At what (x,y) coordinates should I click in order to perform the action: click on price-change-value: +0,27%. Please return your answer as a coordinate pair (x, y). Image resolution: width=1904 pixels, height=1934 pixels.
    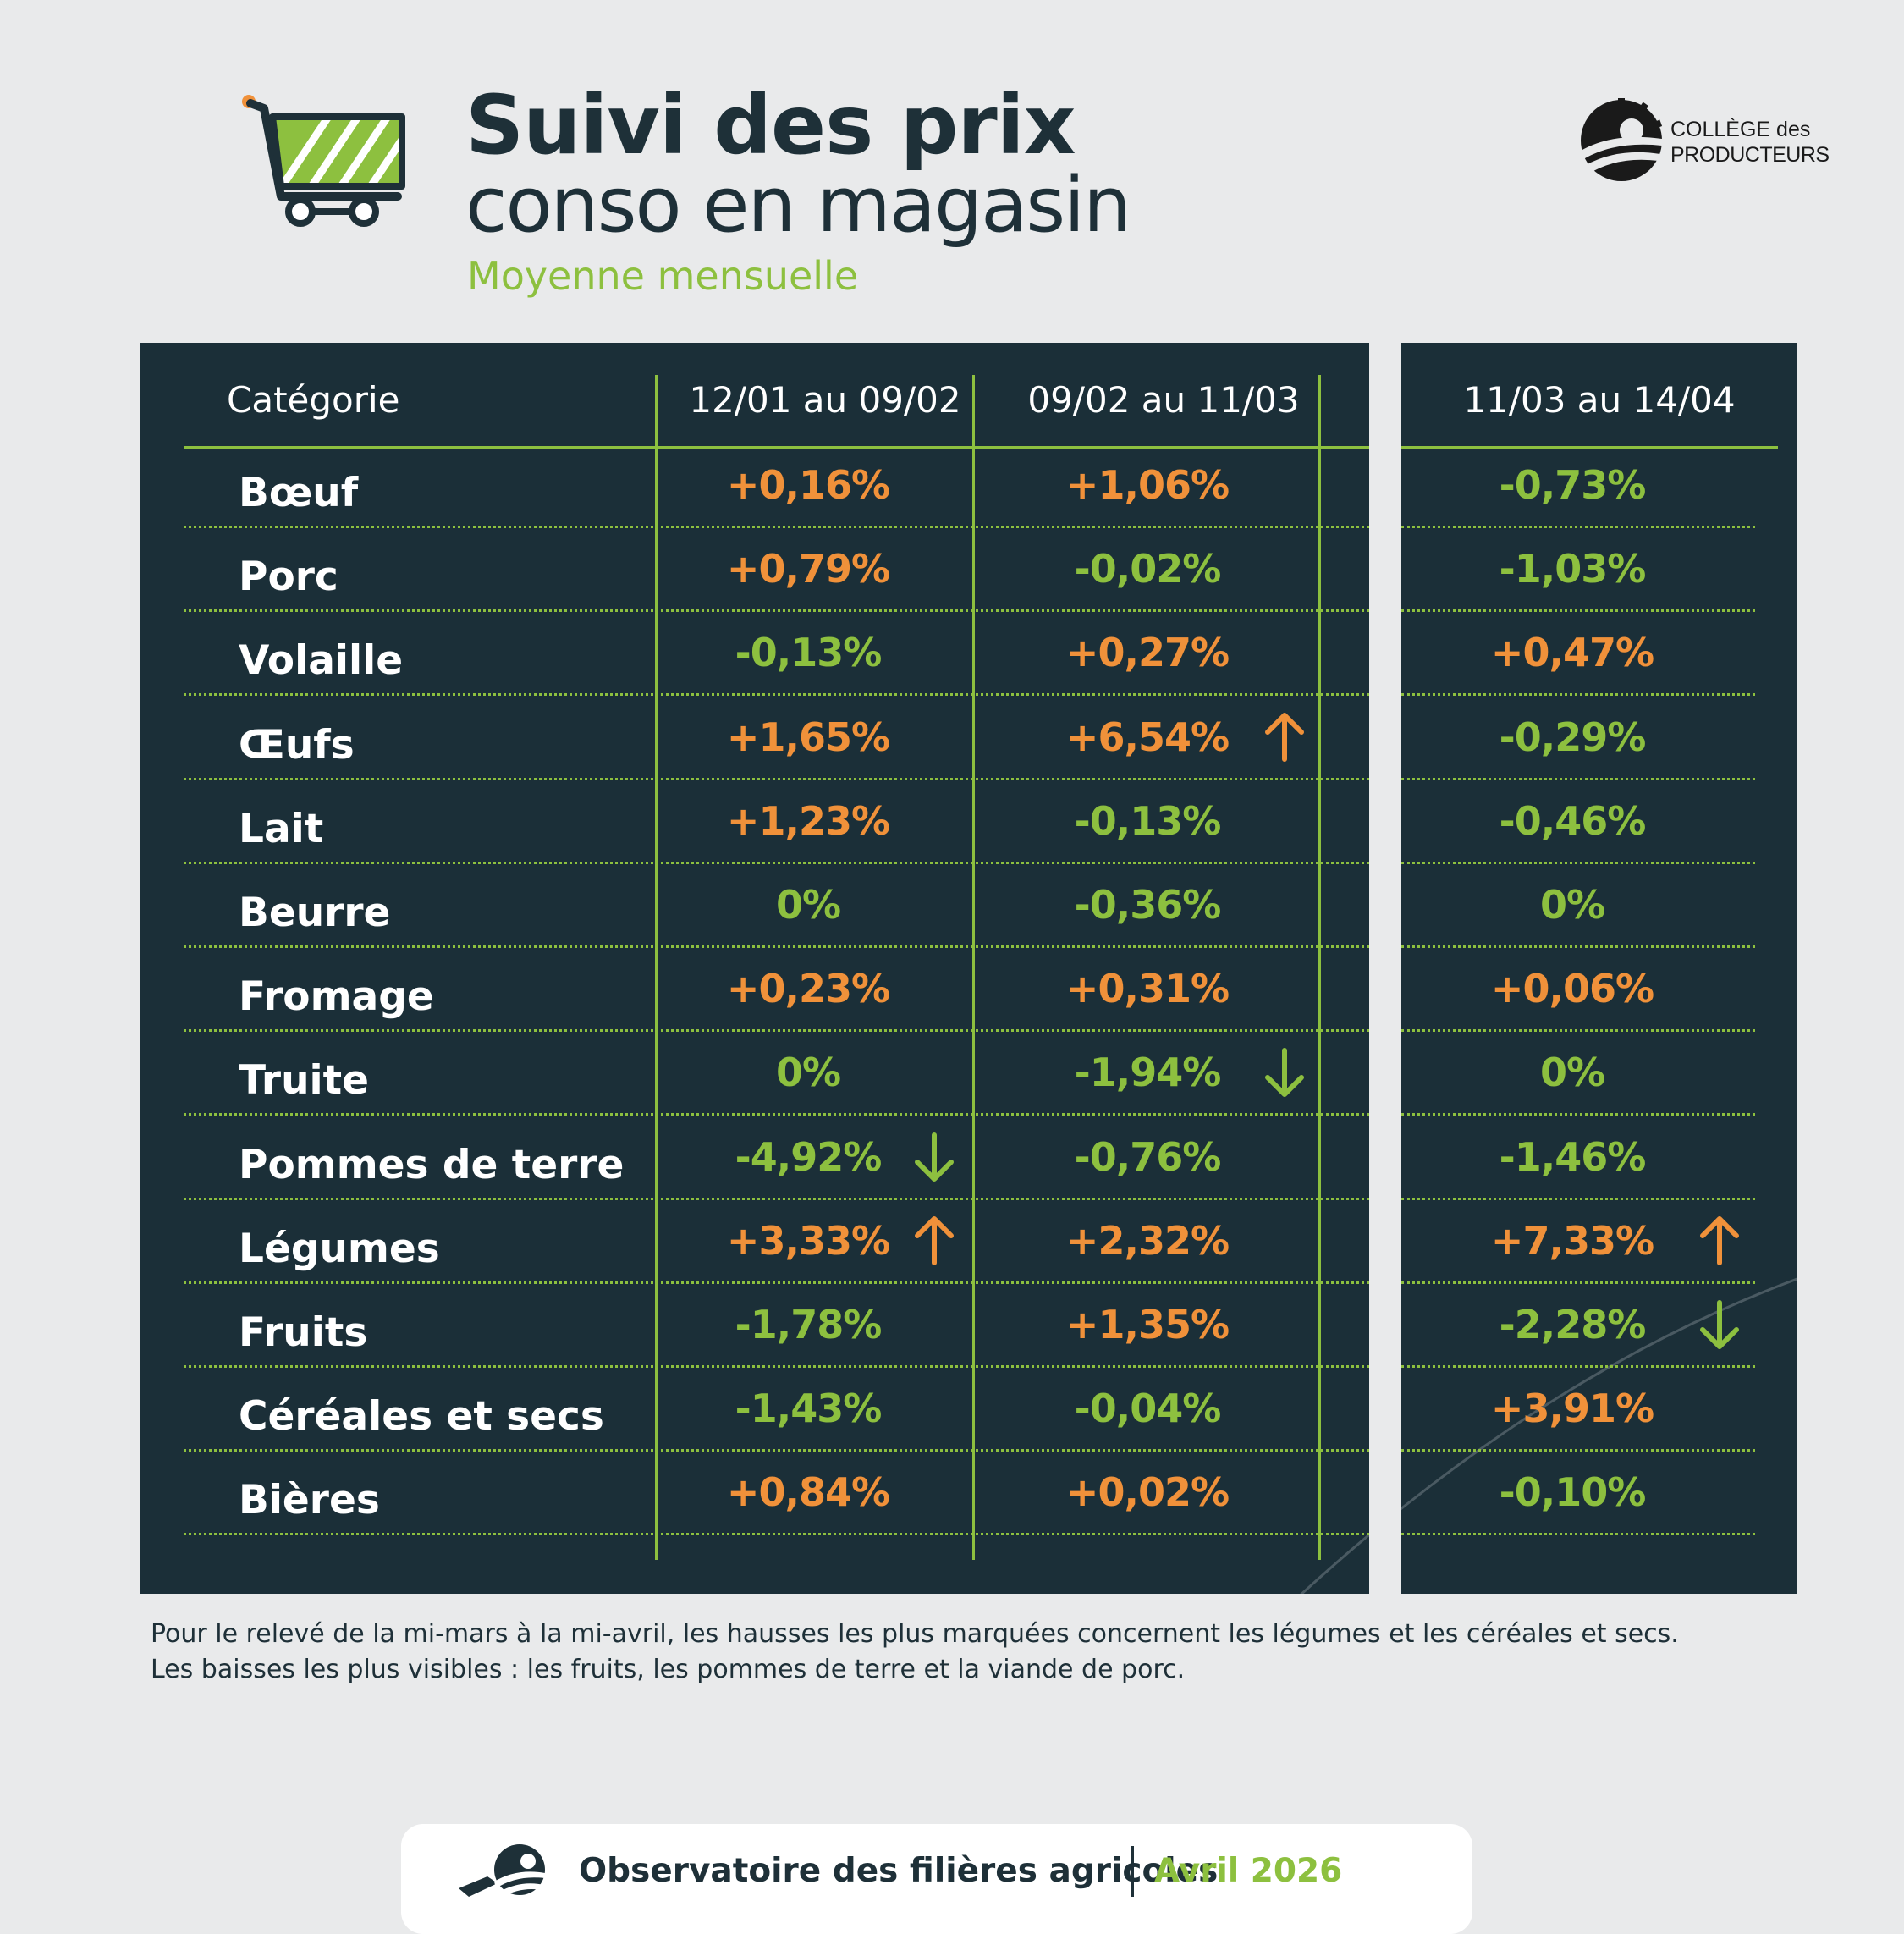
    Looking at the image, I should click on (1147, 653).